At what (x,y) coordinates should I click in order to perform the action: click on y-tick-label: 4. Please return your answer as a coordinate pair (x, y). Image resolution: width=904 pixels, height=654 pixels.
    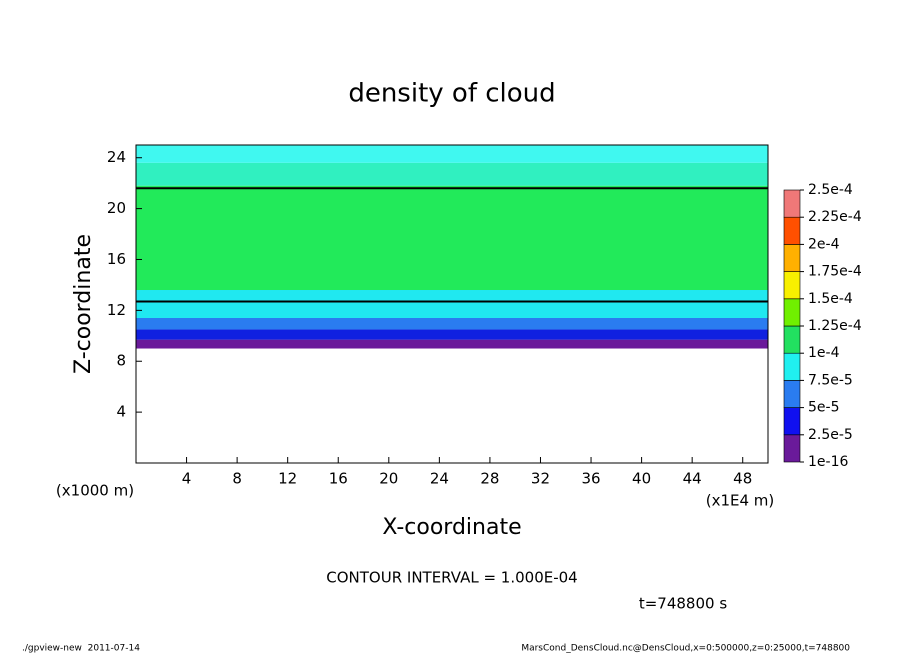
    Looking at the image, I should click on (121, 412).